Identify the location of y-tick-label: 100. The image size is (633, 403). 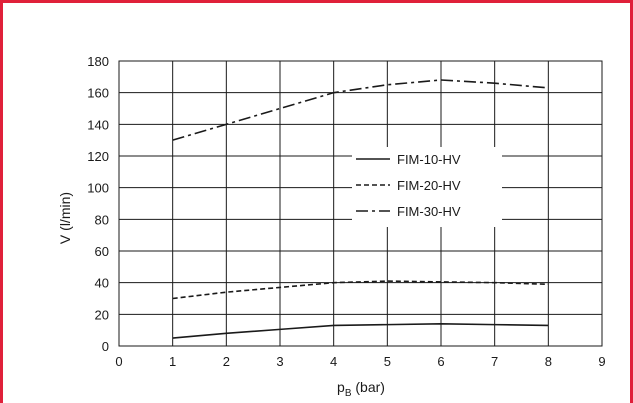
(98, 188).